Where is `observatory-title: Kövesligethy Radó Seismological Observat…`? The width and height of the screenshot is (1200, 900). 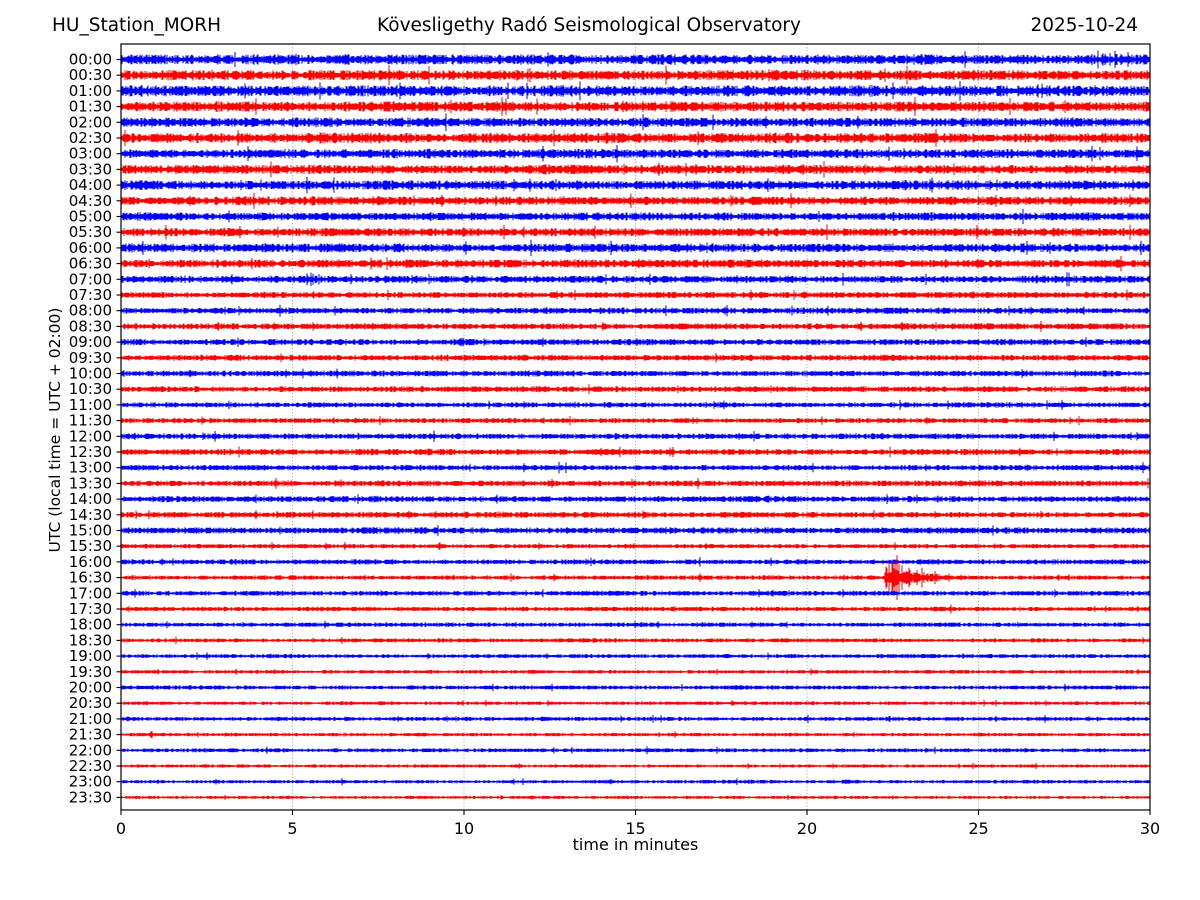
observatory-title: Kövesligethy Radó Seismological Observat… is located at coordinates (589, 25).